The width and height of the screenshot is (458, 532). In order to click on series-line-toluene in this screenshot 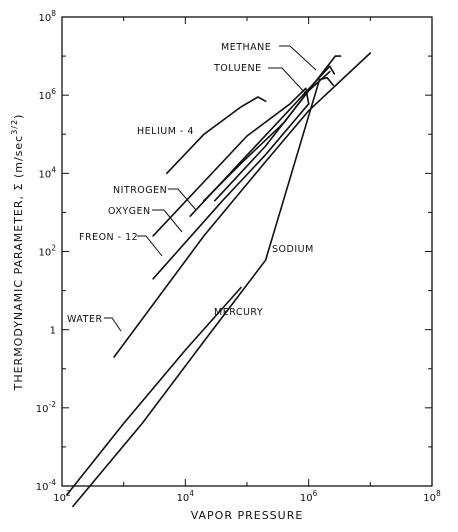, I will do `click(272, 136)`.